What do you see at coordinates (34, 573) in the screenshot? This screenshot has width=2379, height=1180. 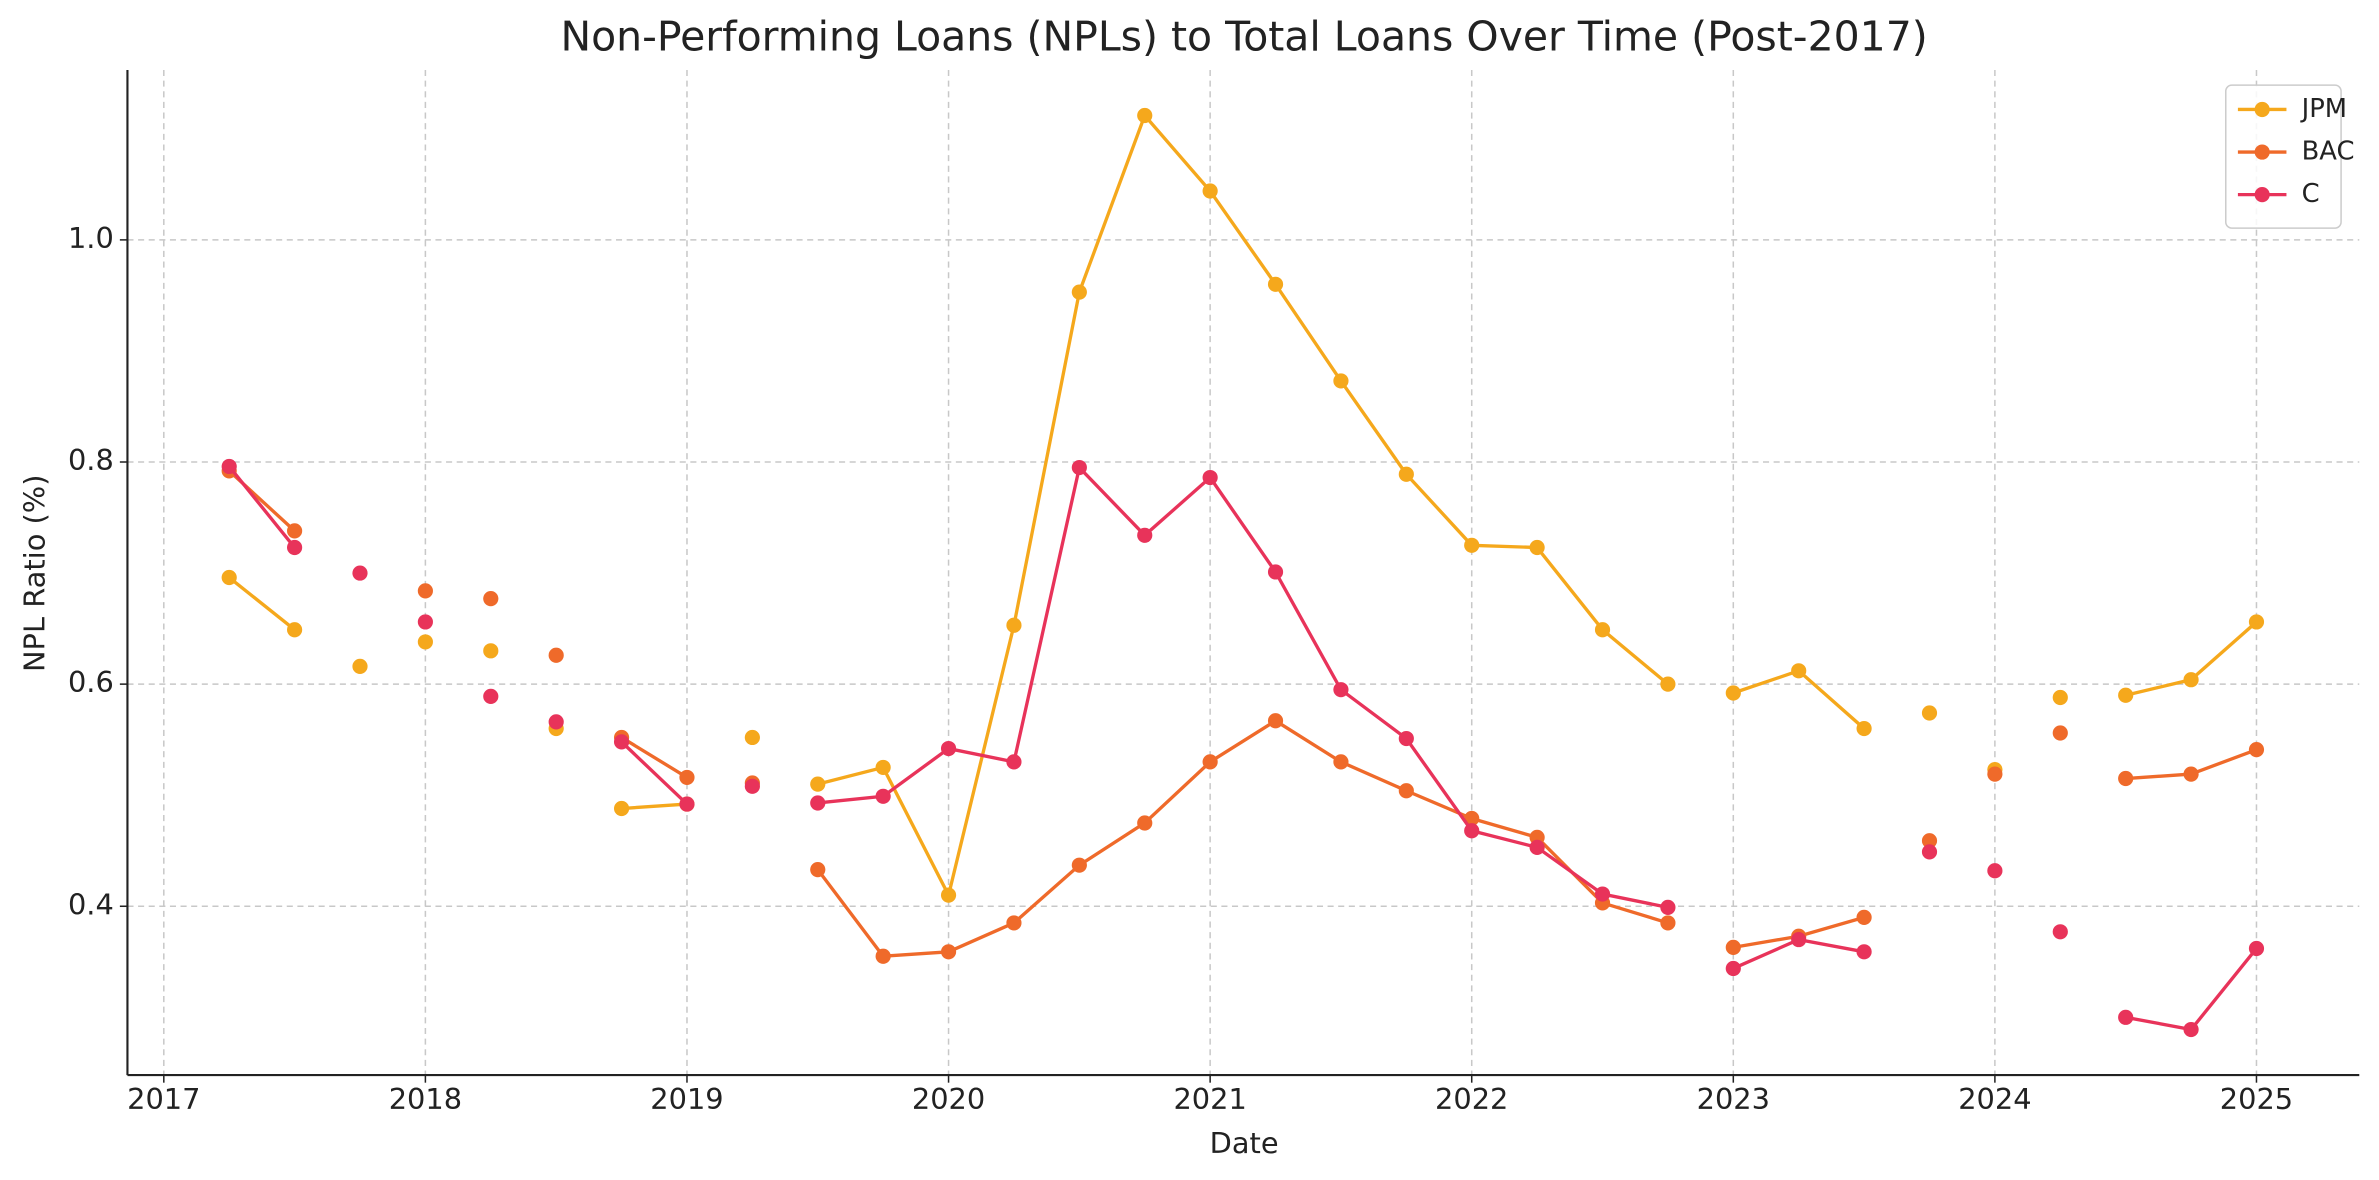 I see `y-axis-label: NPL Ratio (%)` at bounding box center [34, 573].